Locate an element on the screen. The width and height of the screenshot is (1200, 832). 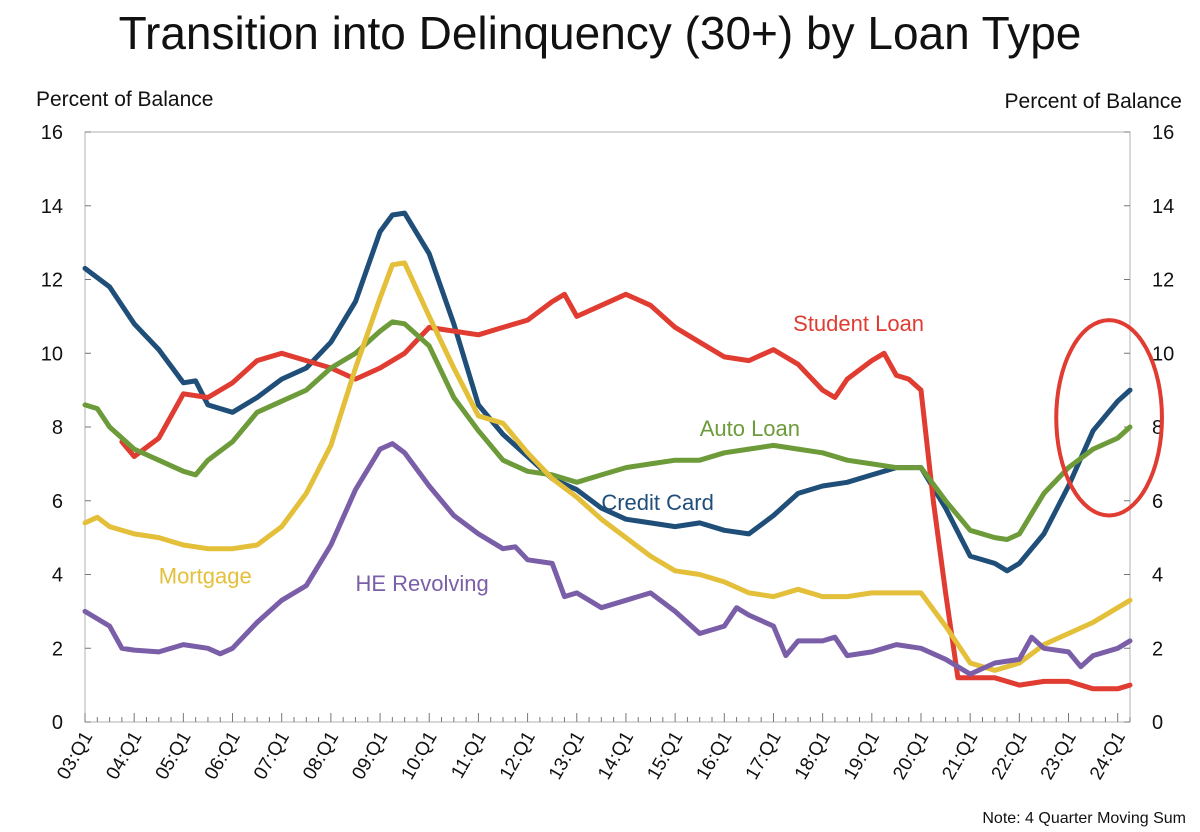
y-tick-label-right: 12 is located at coordinates (1163, 281).